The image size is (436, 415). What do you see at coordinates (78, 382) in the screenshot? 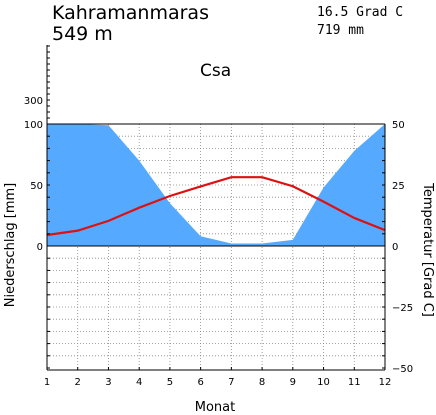
I see `x-tick-label: 2` at bounding box center [78, 382].